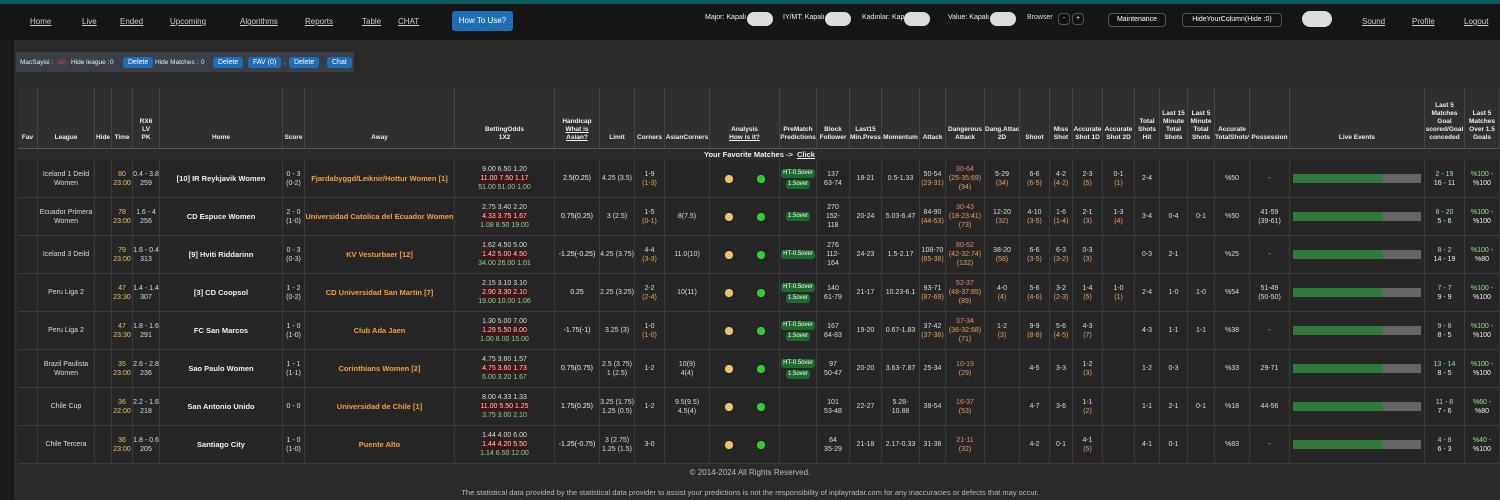 The image size is (1500, 500). I want to click on nav-link: CHAT, so click(409, 21).